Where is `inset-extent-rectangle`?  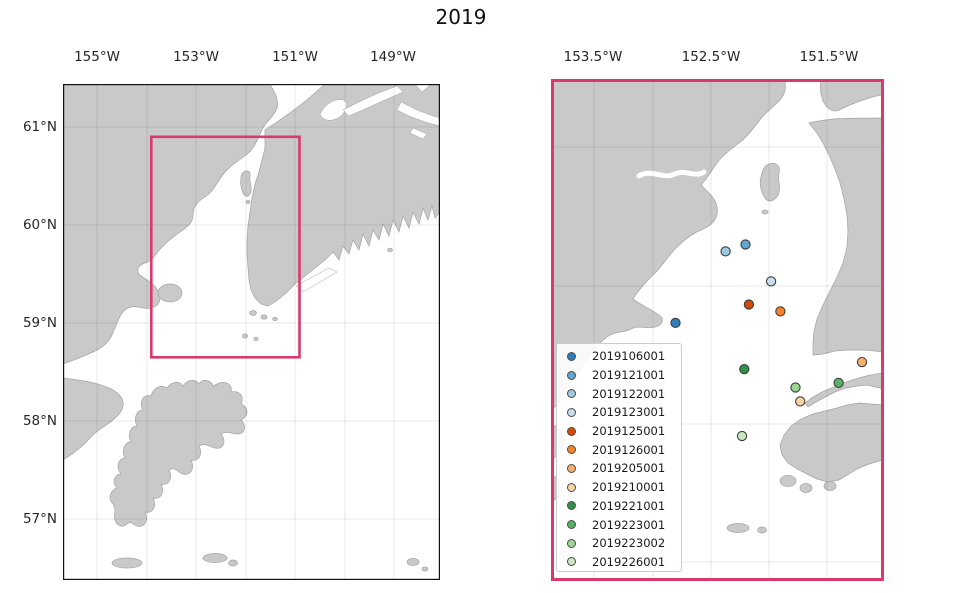
inset-extent-rectangle is located at coordinates (225, 247).